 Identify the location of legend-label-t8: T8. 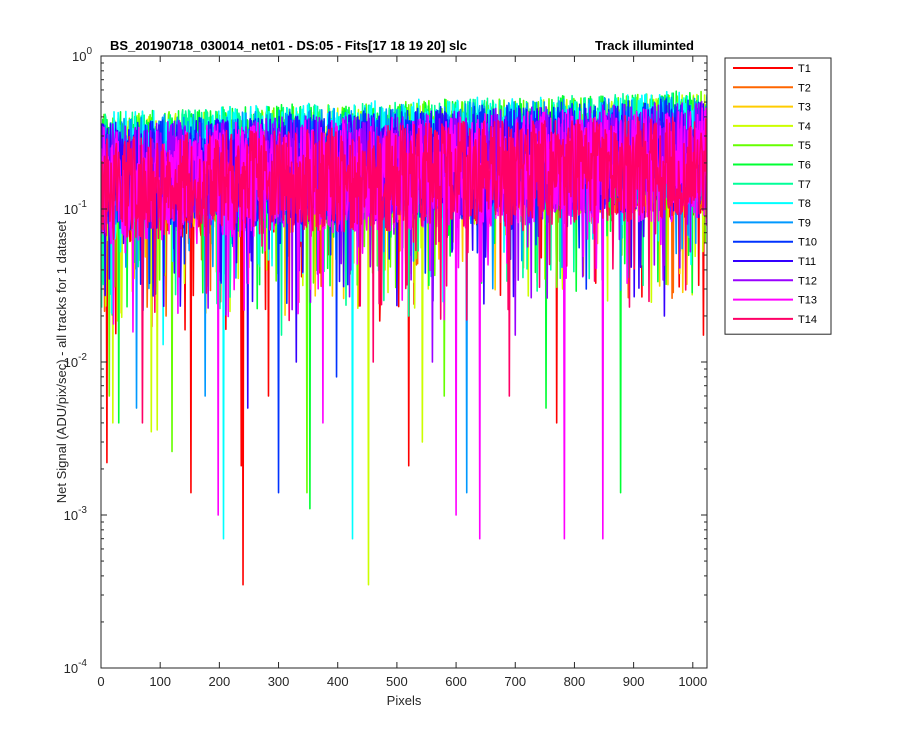
(804, 204).